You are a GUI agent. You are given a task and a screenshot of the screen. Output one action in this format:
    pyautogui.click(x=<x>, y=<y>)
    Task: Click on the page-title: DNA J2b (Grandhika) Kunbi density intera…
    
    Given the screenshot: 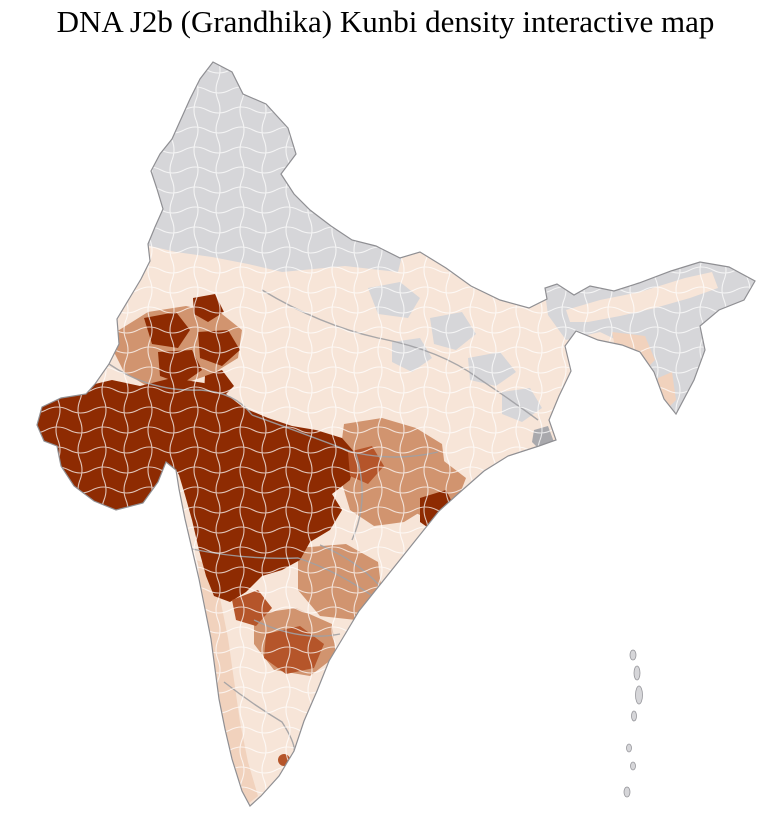 What is the action you would take?
    pyautogui.click(x=385, y=21)
    